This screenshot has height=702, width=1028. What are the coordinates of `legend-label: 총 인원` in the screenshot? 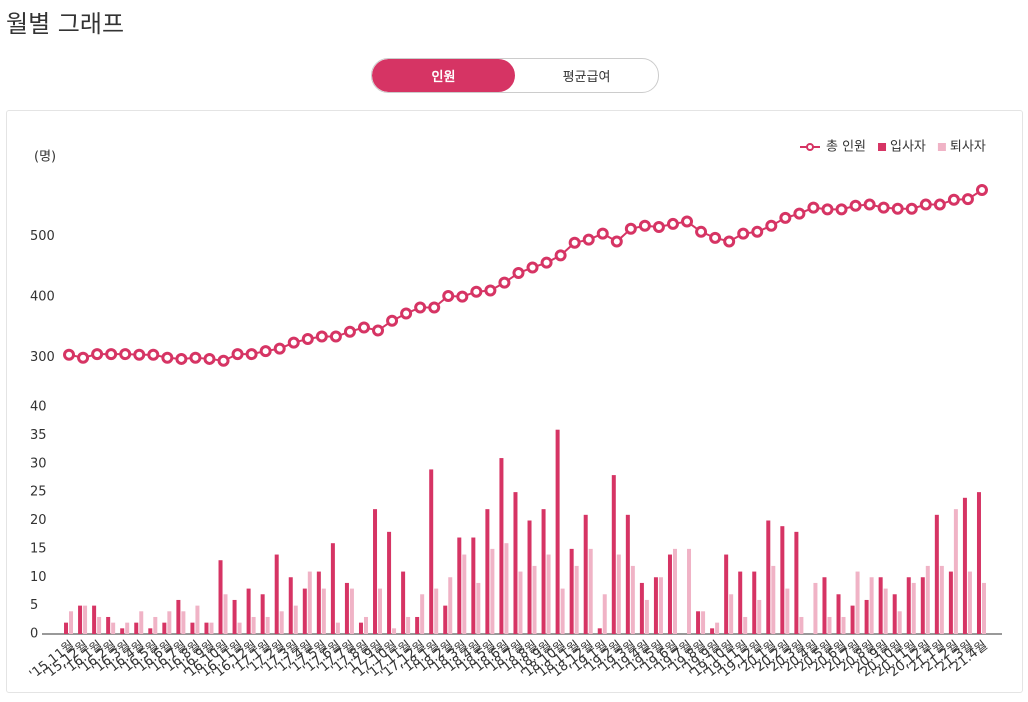 It's located at (846, 147).